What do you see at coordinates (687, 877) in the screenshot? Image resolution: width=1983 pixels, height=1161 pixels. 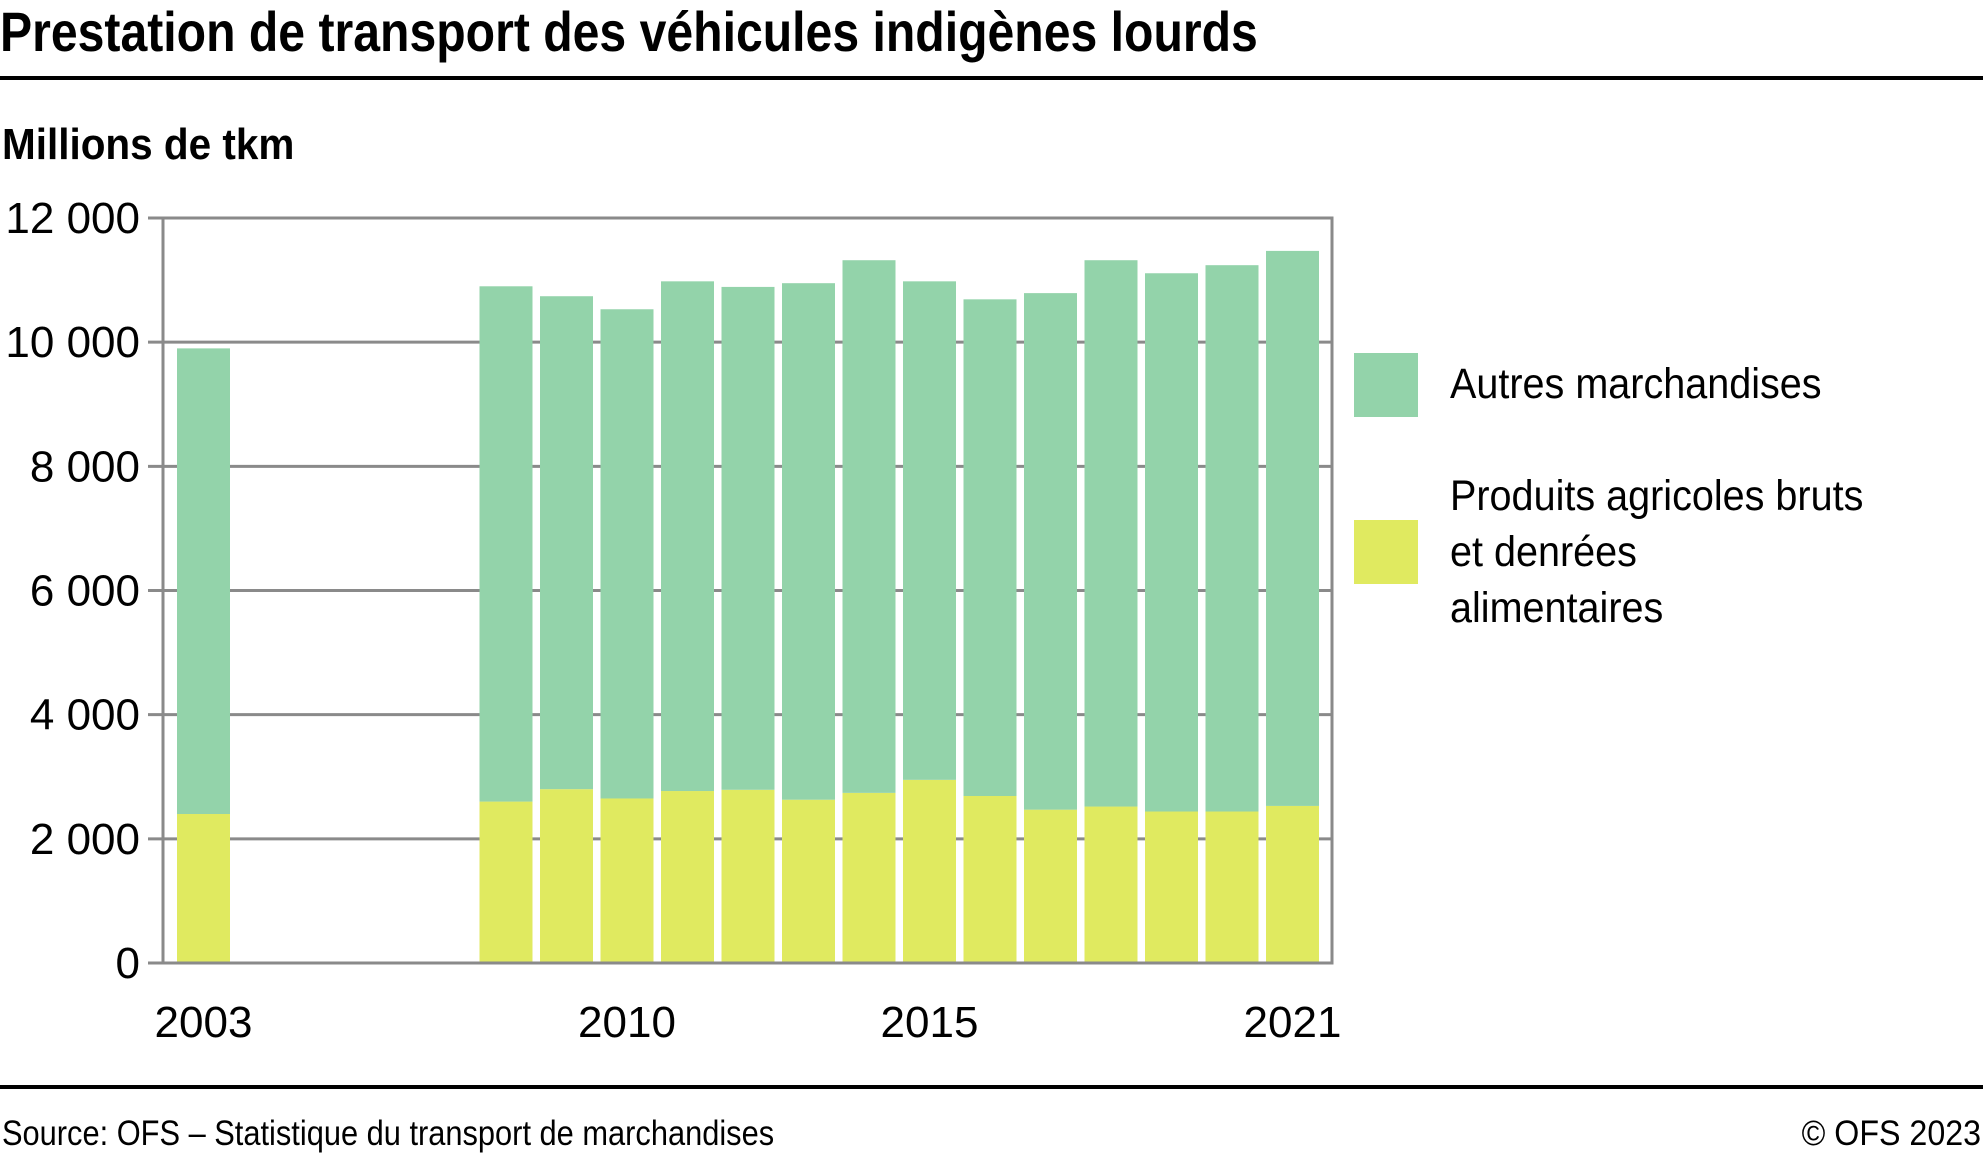 I see `bar-2011-produits-agricoles` at bounding box center [687, 877].